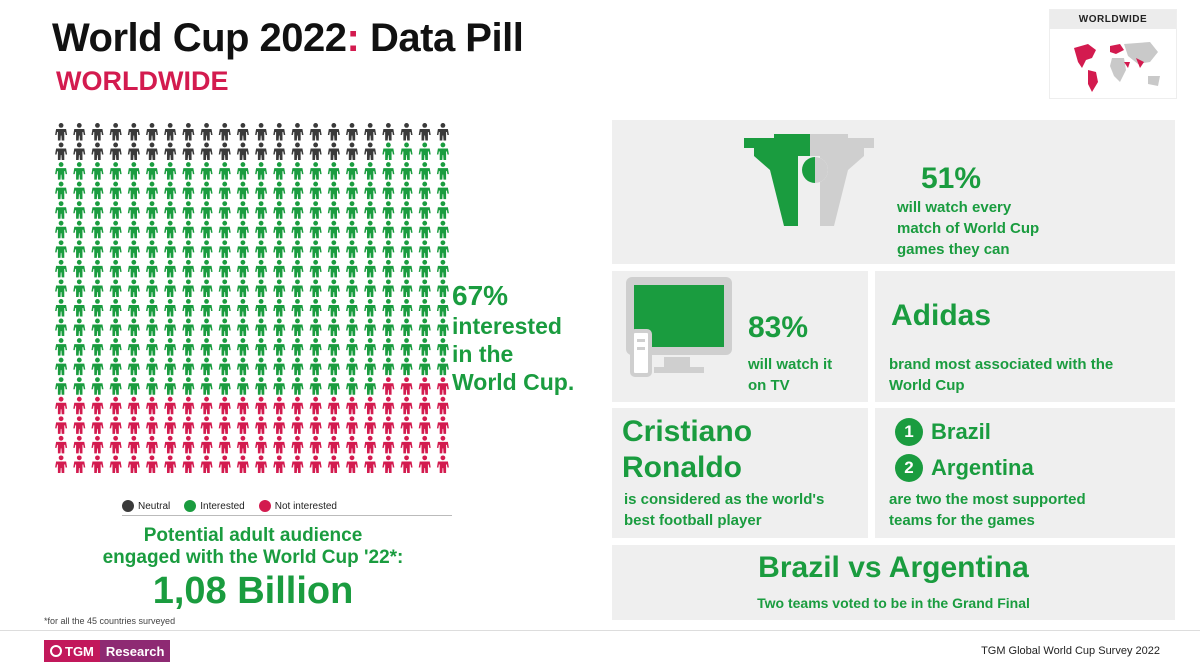  Describe the element at coordinates (288, 38) in the screenshot. I see `page-title: World Cup 2022: Data Pill` at that location.